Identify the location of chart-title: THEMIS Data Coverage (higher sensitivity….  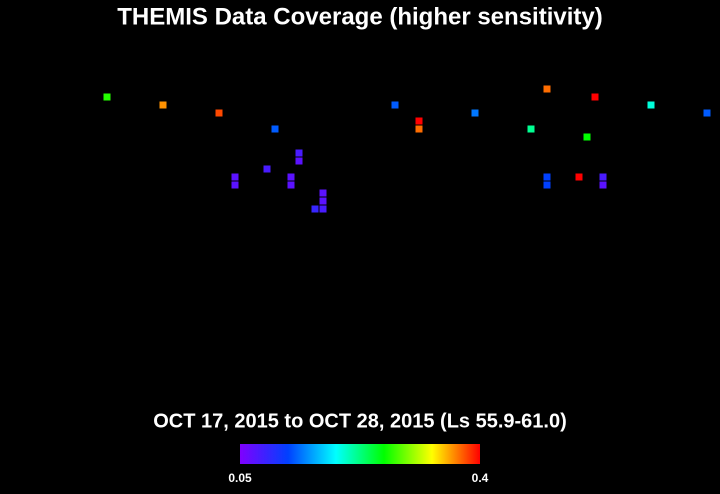
(359, 16).